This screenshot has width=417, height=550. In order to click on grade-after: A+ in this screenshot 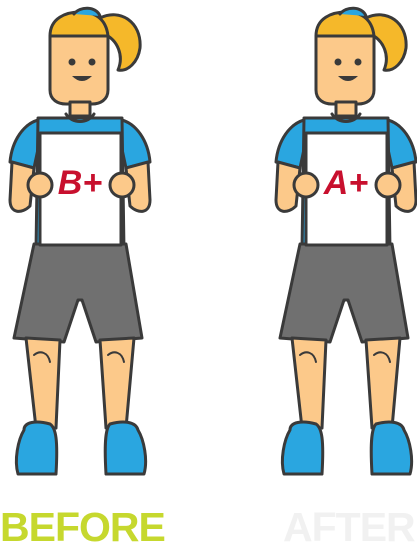, I will do `click(346, 183)`.